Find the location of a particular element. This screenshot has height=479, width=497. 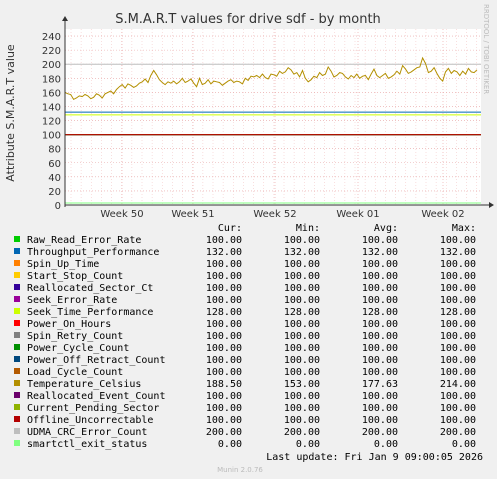

legend-value-avg: 132.00 is located at coordinates (380, 252).